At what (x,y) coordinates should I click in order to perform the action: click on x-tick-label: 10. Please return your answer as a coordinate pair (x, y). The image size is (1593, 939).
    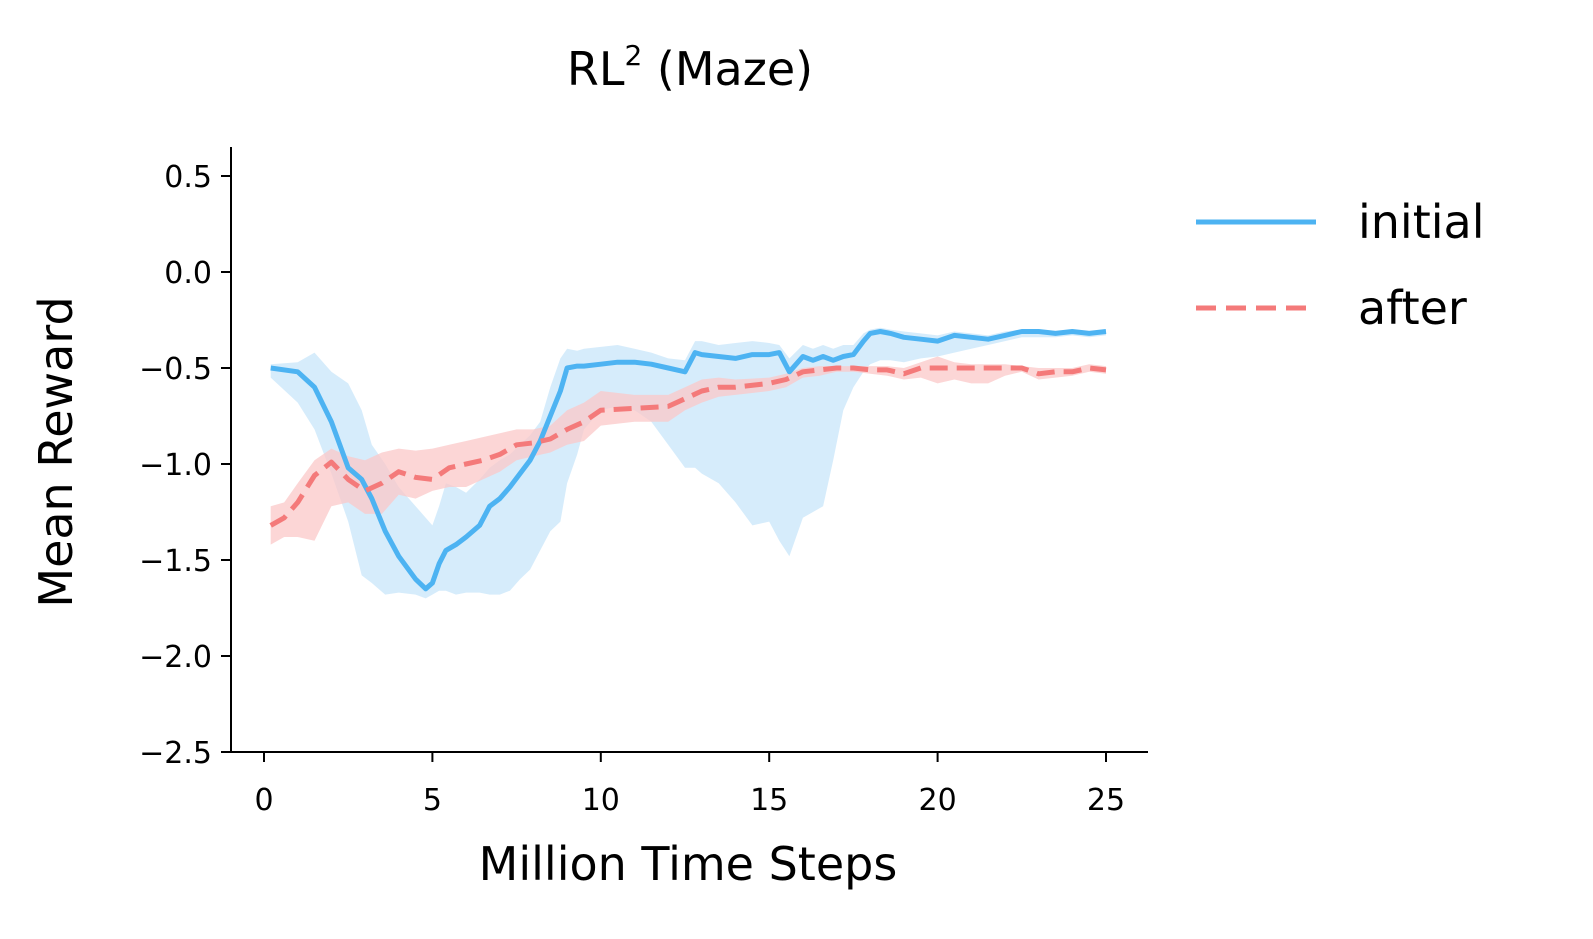
    Looking at the image, I should click on (601, 800).